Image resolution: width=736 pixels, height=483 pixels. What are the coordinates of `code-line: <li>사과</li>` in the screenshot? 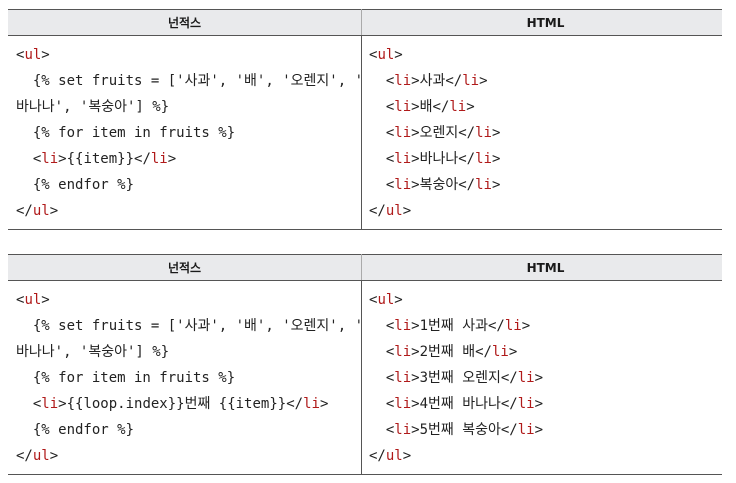 It's located at (428, 81).